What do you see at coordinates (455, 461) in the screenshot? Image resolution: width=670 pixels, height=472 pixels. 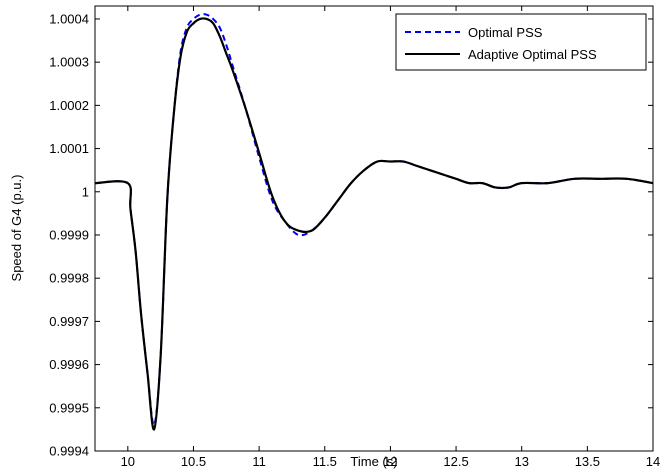 I see `x-tick-label: 12.5` at bounding box center [455, 461].